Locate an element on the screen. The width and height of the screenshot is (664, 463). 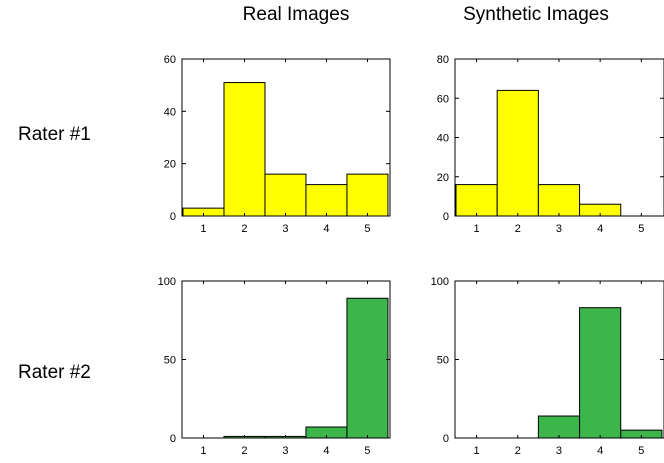
column-title-synthetic: Synthetic Images is located at coordinates (536, 14).